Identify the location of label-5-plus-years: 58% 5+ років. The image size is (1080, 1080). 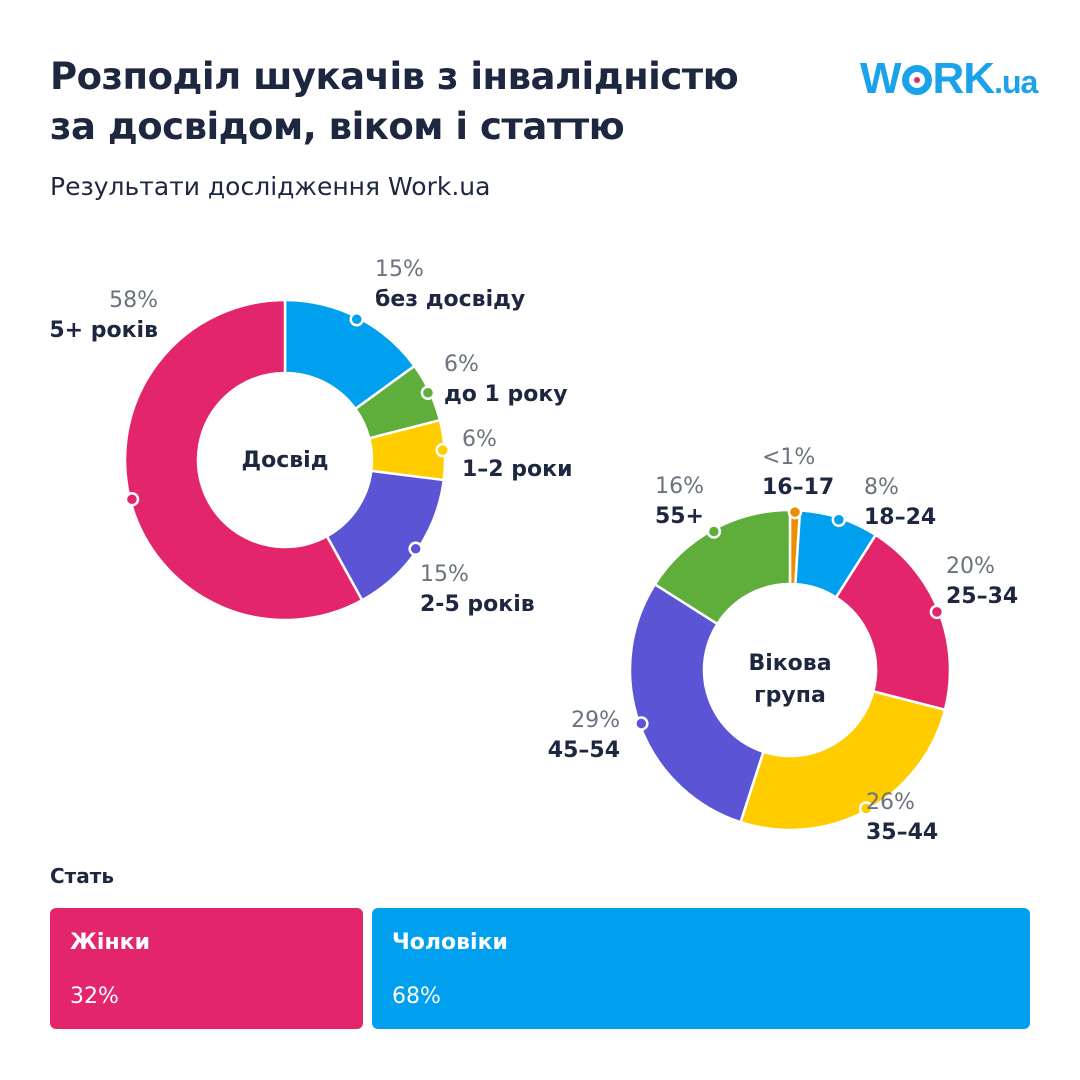
(103, 315).